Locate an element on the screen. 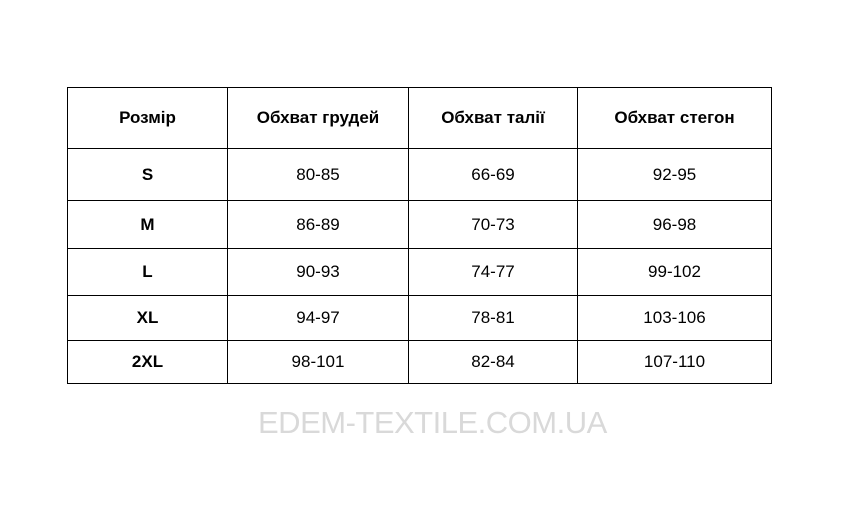 This screenshot has width=844, height=506. header-chest: Обхват грудей is located at coordinates (318, 118).